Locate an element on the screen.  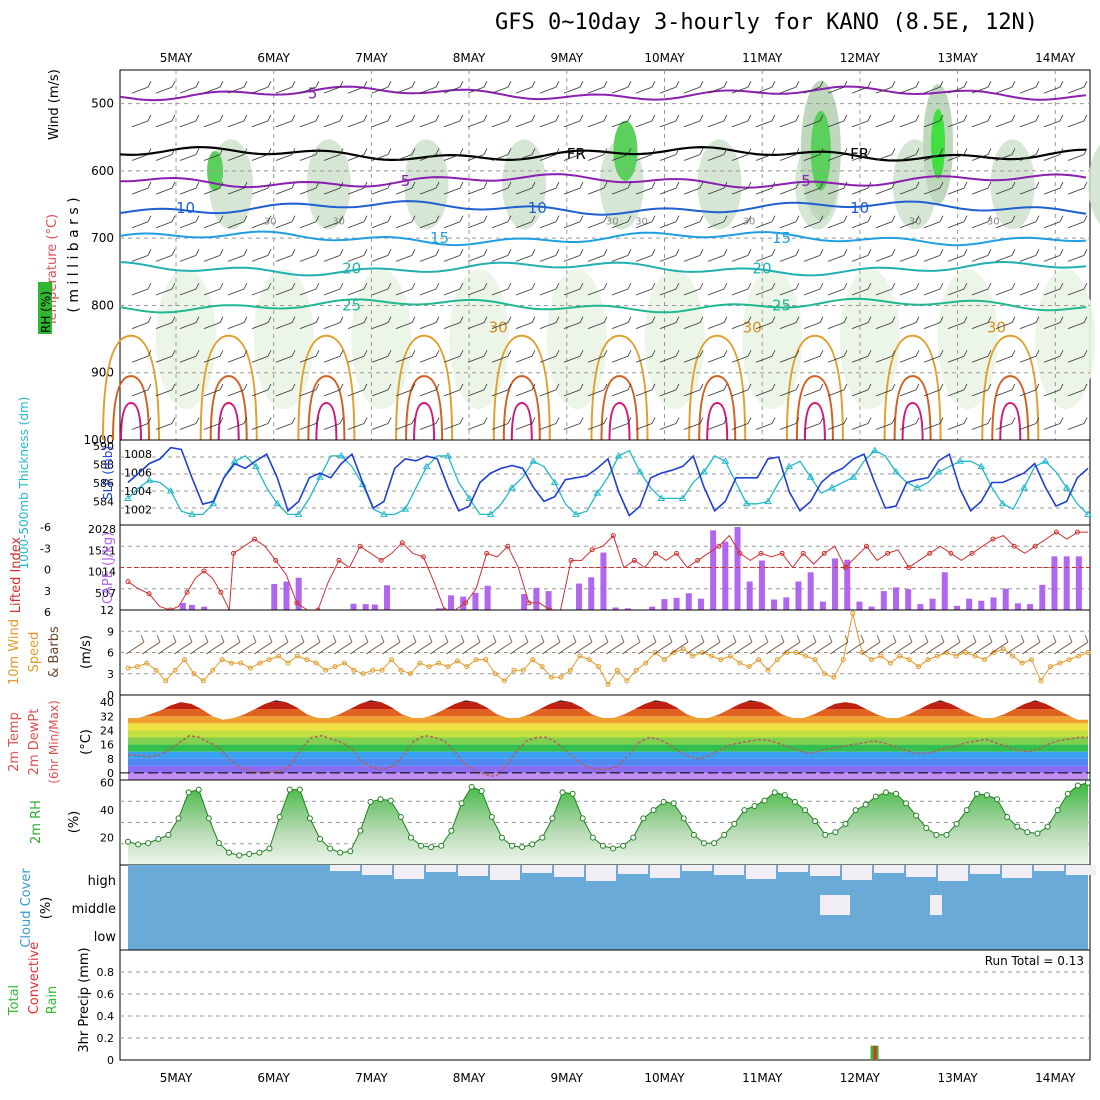
rh-shade is located at coordinates (869, 339).